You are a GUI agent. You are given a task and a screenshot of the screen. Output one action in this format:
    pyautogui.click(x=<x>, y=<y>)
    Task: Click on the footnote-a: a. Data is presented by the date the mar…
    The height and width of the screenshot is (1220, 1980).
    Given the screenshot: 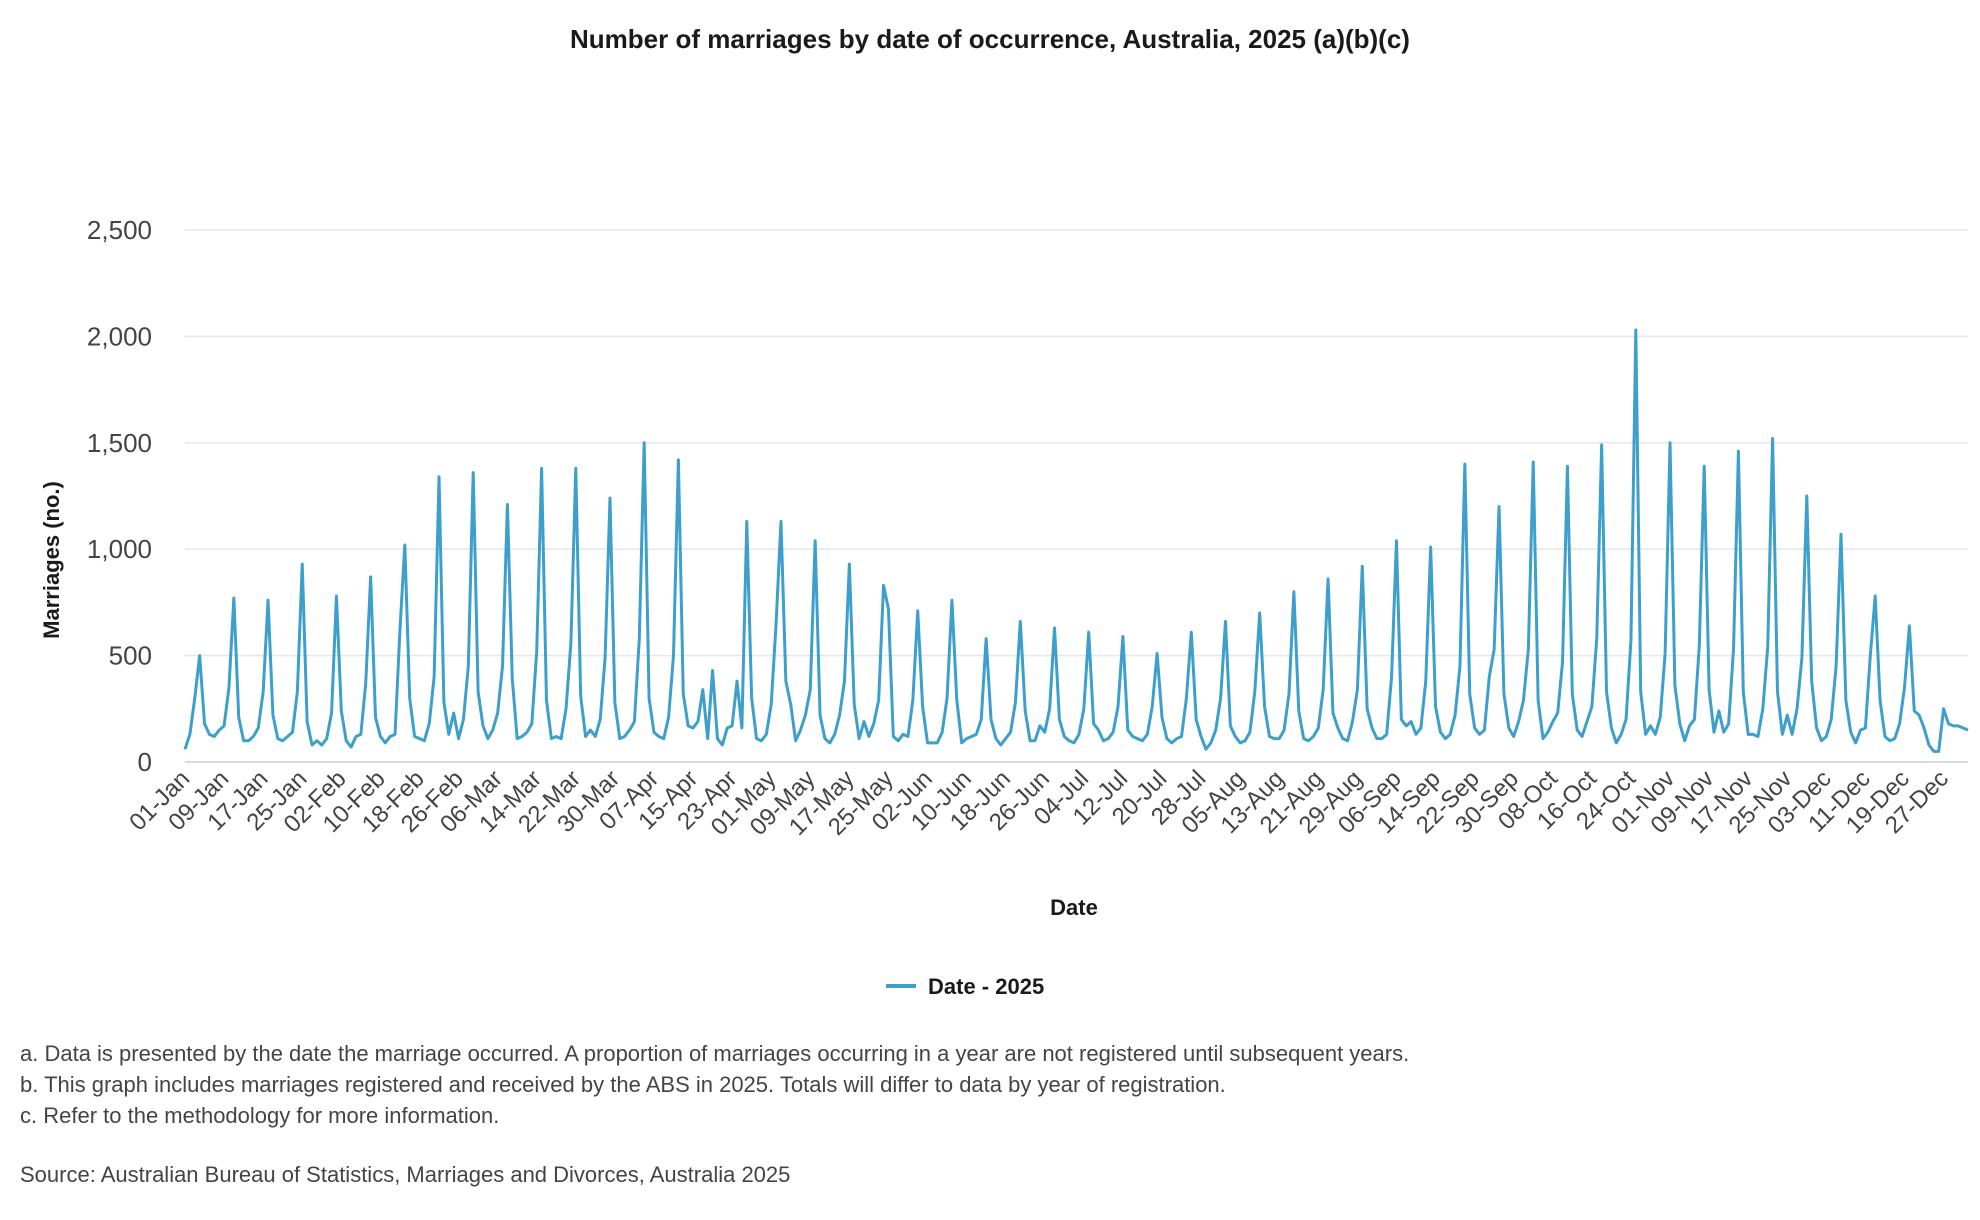 What is the action you would take?
    pyautogui.click(x=715, y=1053)
    